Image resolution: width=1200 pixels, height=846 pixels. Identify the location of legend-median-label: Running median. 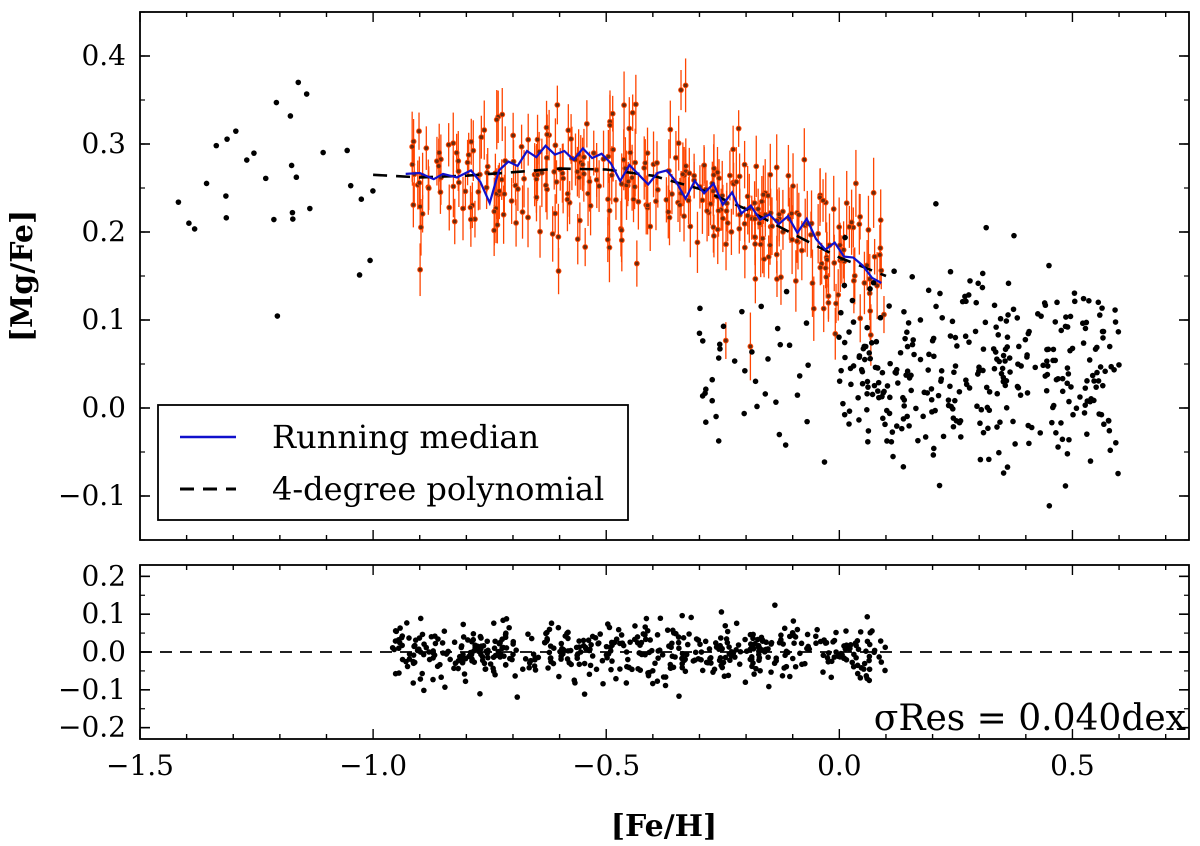
(405, 437).